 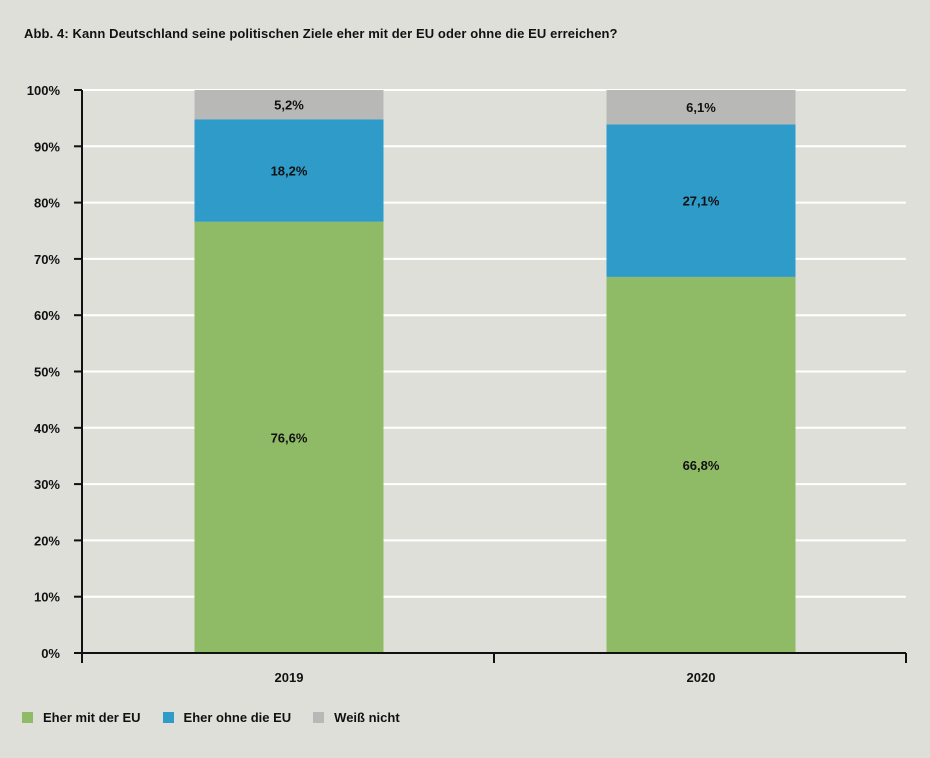 I want to click on legend-item-eher-ohne-die-eu: Eher ohne die EU, so click(x=227, y=717).